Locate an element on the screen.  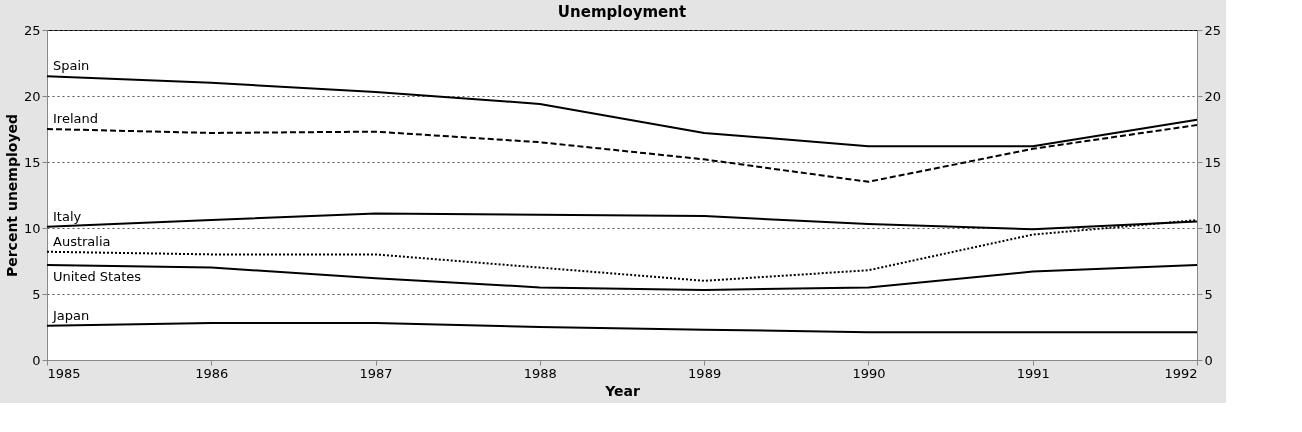
y2-tick-label: 10 is located at coordinates (1213, 228).